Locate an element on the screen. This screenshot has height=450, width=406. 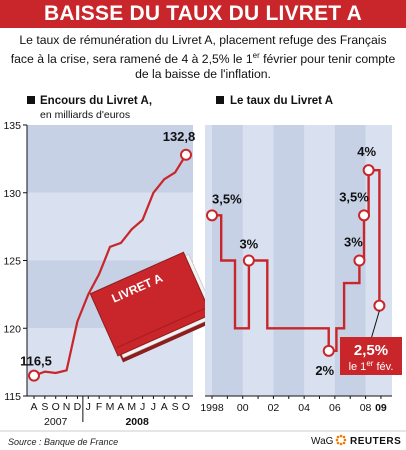
page-title: BAISSE DU TAUX DU LIVRET A is located at coordinates (203, 13).